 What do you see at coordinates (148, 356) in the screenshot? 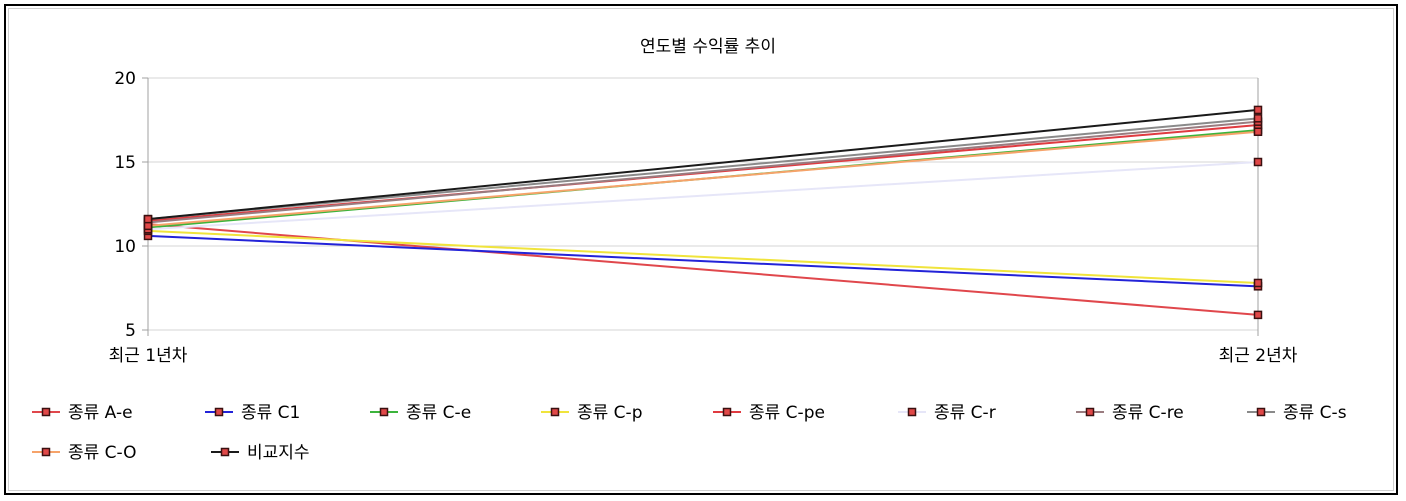
I see `x-tick-label: 최근 1년차` at bounding box center [148, 356].